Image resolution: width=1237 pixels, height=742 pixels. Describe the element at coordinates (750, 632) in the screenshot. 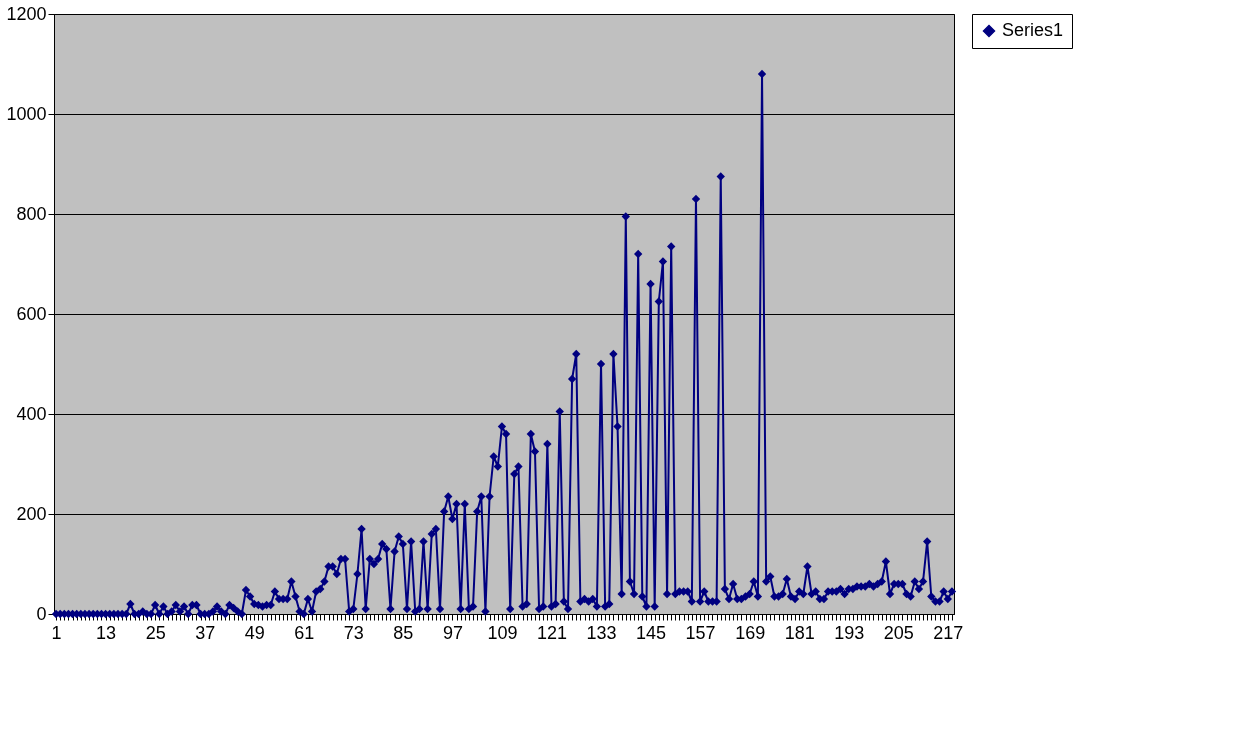

I see `x-tick-label: 169` at that location.